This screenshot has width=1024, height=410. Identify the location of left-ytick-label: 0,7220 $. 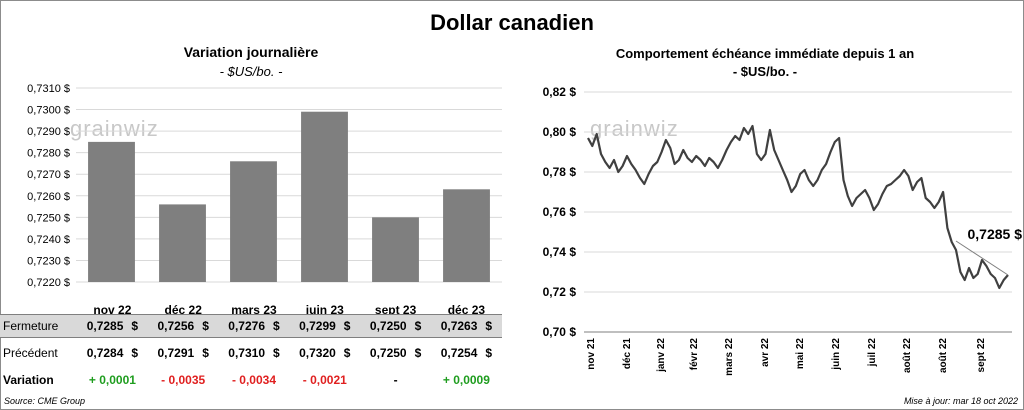
(48, 283).